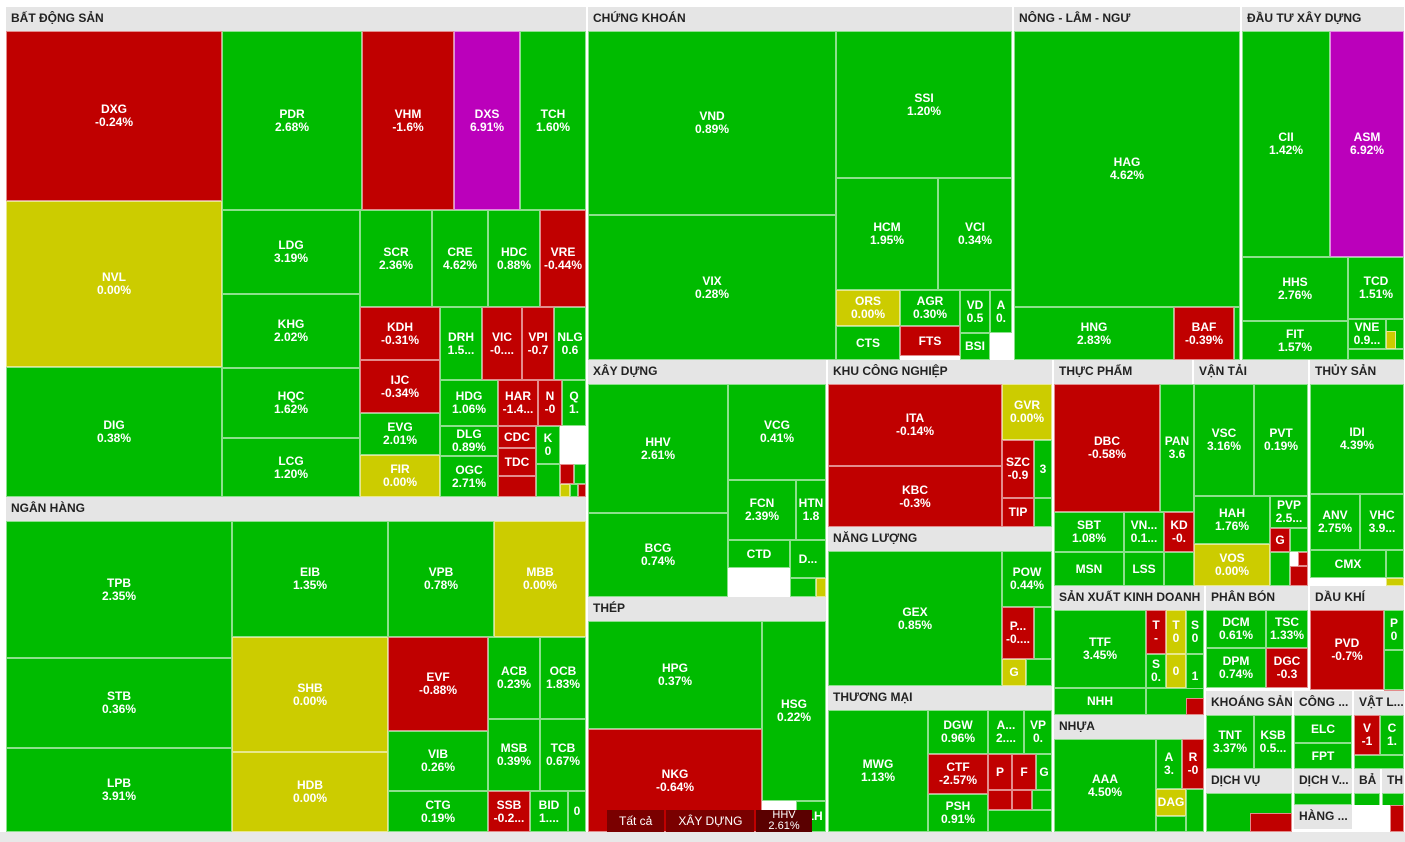 This screenshot has width=1405, height=842. Describe the element at coordinates (675, 675) in the screenshot. I see `stock-tile-hpg: HPG 0.37%` at that location.